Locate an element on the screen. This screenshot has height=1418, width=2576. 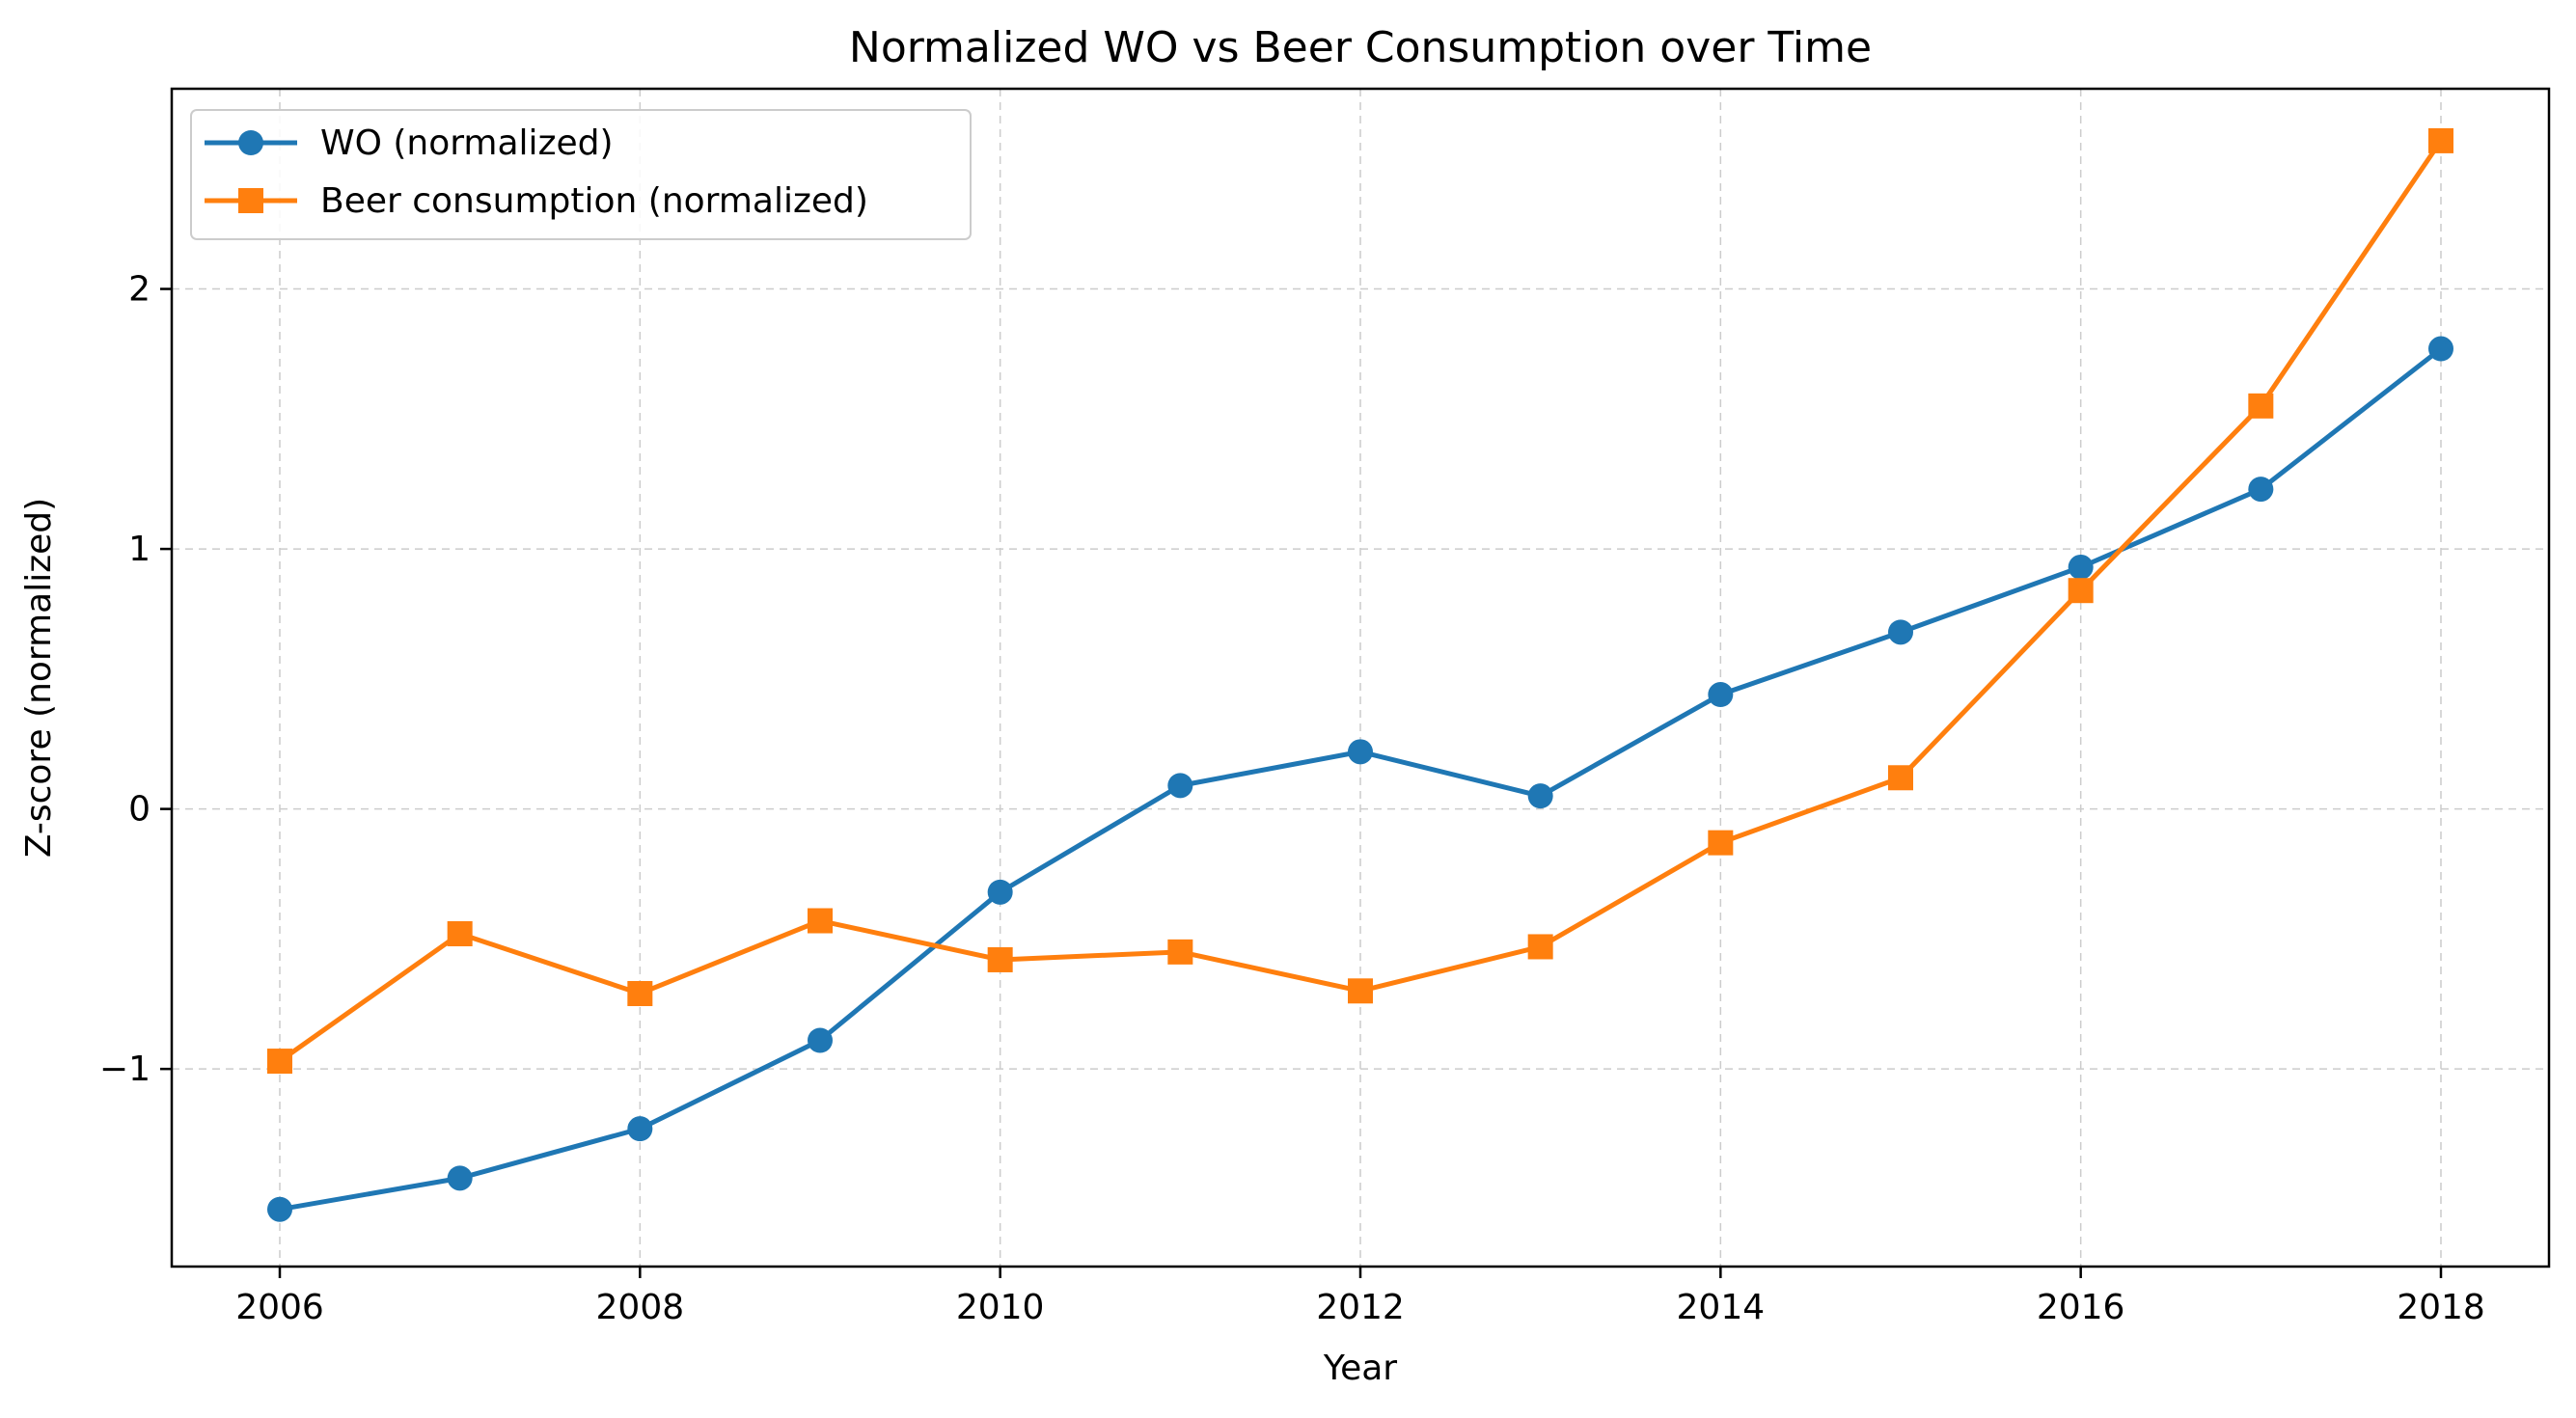
legend-item: WO (normalized) is located at coordinates (410, 143).